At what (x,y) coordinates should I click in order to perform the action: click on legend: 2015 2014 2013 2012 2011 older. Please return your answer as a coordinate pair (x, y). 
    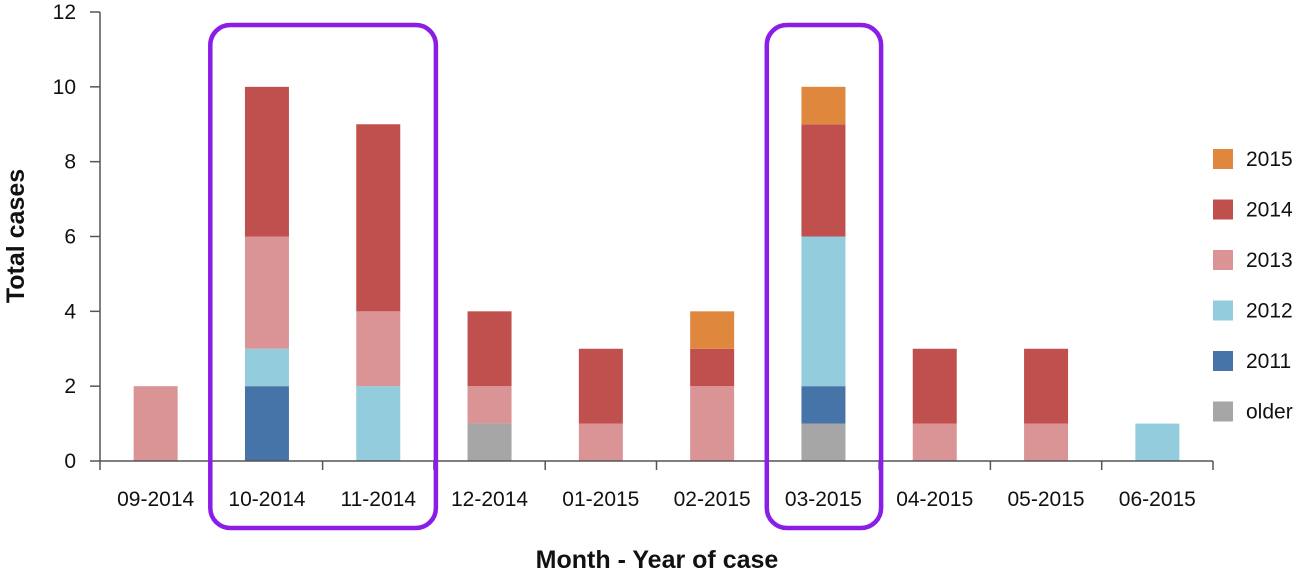
    Looking at the image, I should click on (1253, 286).